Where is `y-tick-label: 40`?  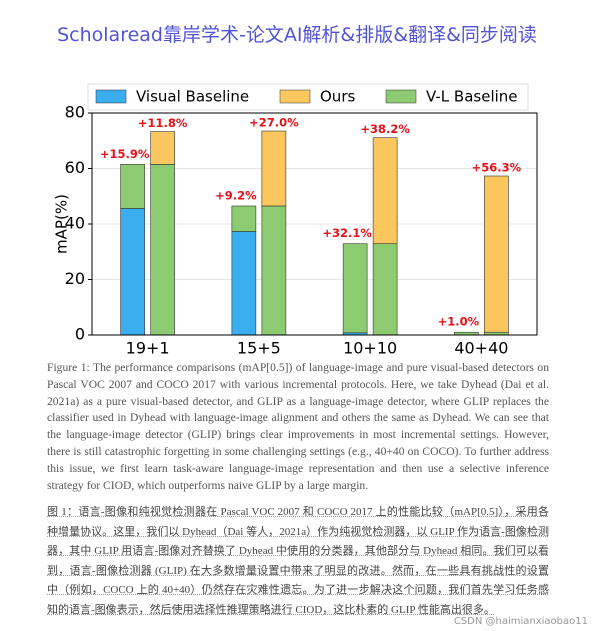
y-tick-label: 40 is located at coordinates (75, 223).